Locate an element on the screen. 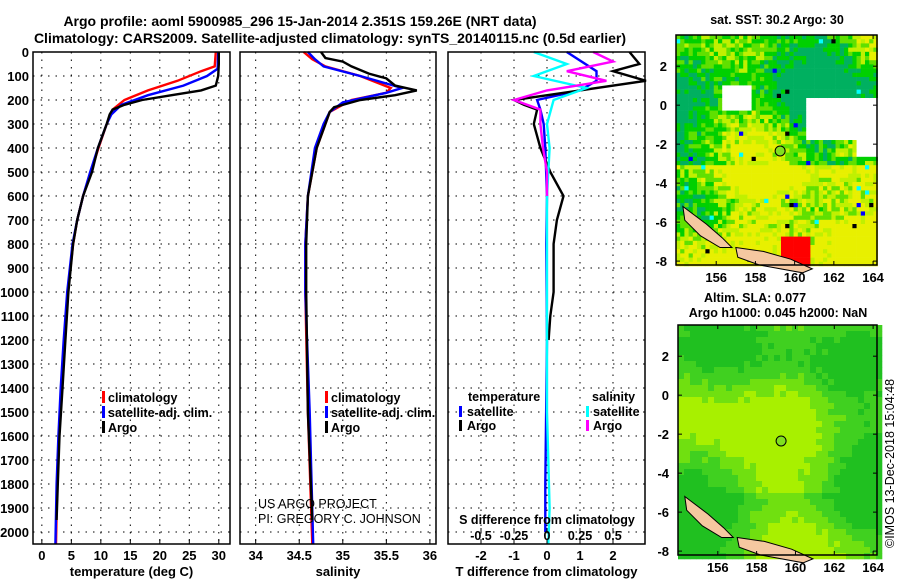 This screenshot has height=585, width=900. map-frame is located at coordinates (777, 440).